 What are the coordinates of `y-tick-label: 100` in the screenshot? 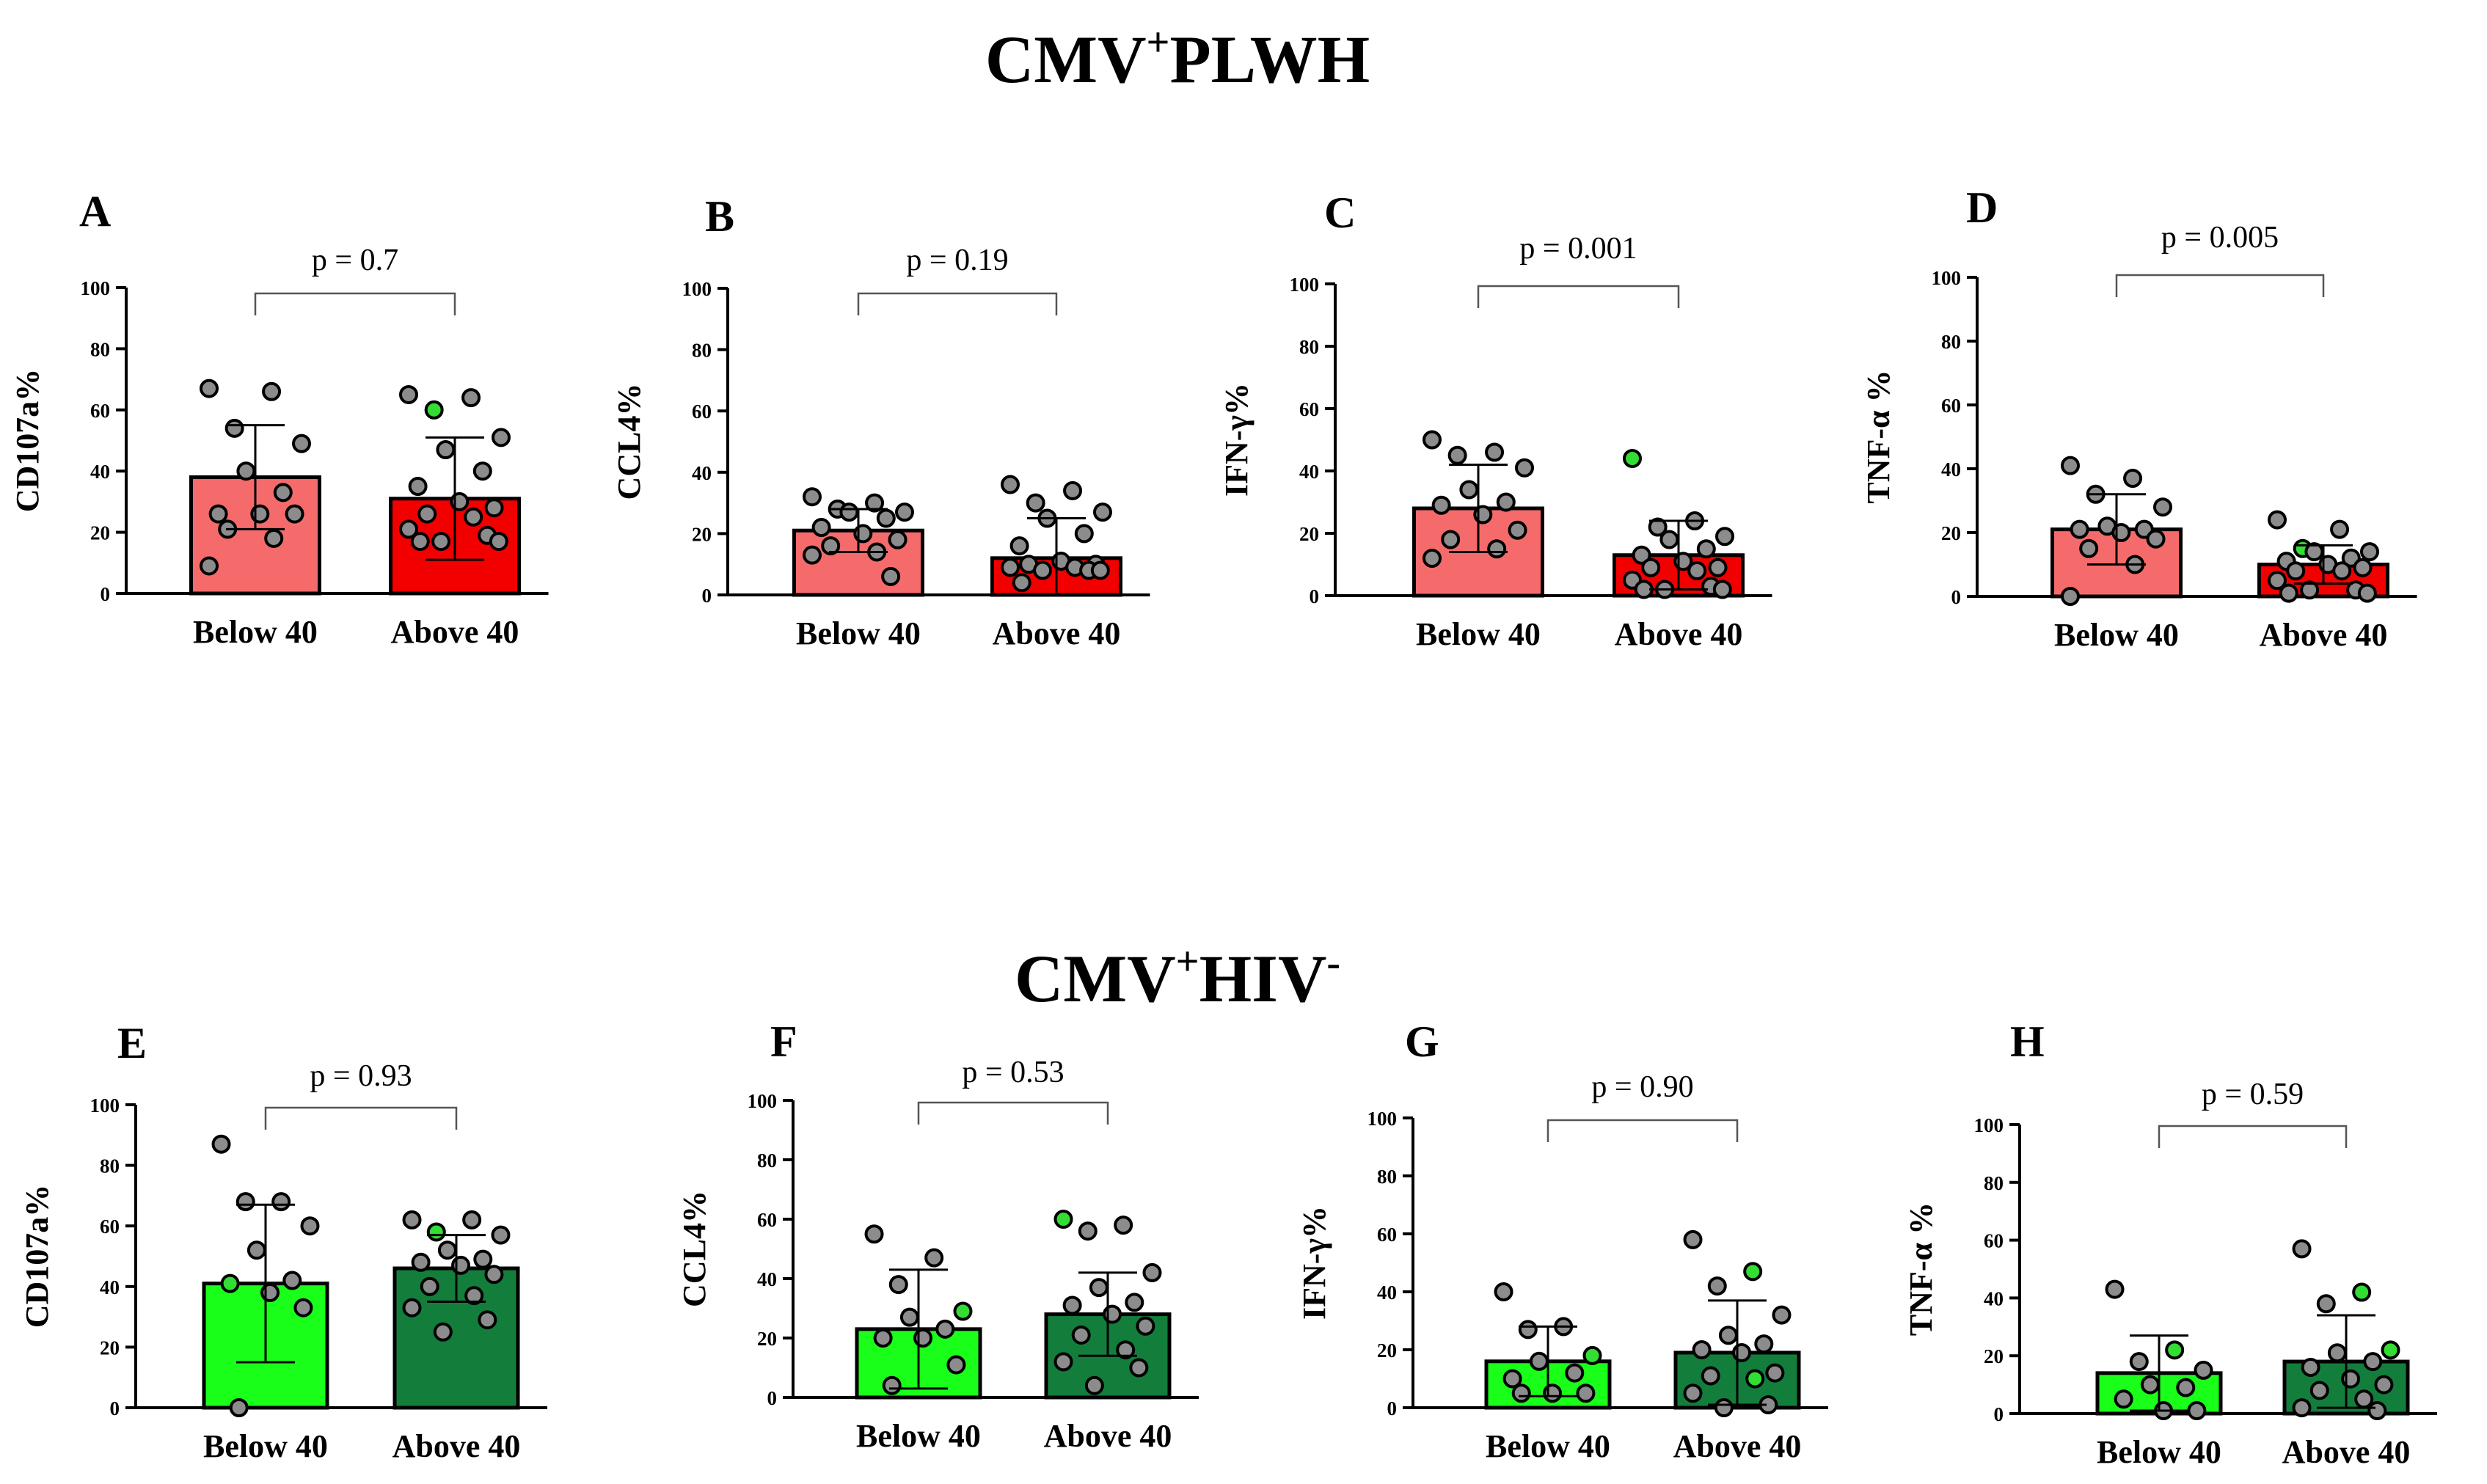 It's located at (1382, 1119).